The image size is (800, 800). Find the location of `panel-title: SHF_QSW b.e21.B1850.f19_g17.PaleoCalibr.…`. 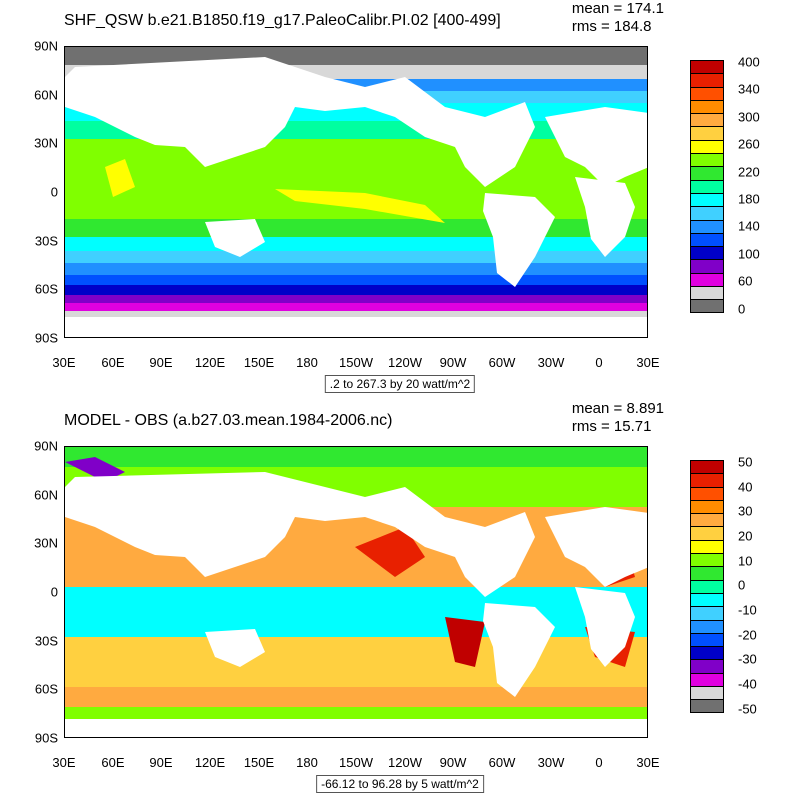

panel-title: SHF_QSW b.e21.B1850.f19_g17.PaleoCalibr.… is located at coordinates (282, 20).